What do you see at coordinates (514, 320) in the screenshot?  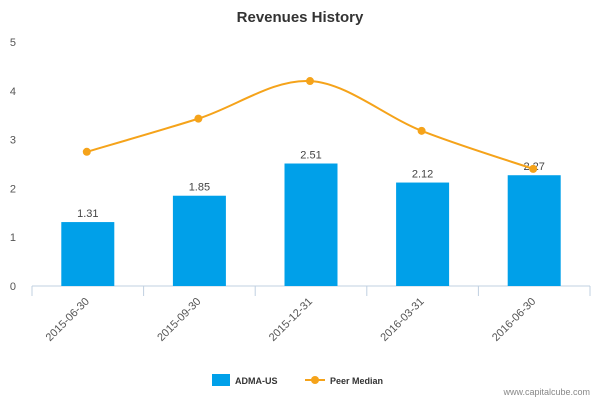 I see `x-tick-label: 2016-06-30` at bounding box center [514, 320].